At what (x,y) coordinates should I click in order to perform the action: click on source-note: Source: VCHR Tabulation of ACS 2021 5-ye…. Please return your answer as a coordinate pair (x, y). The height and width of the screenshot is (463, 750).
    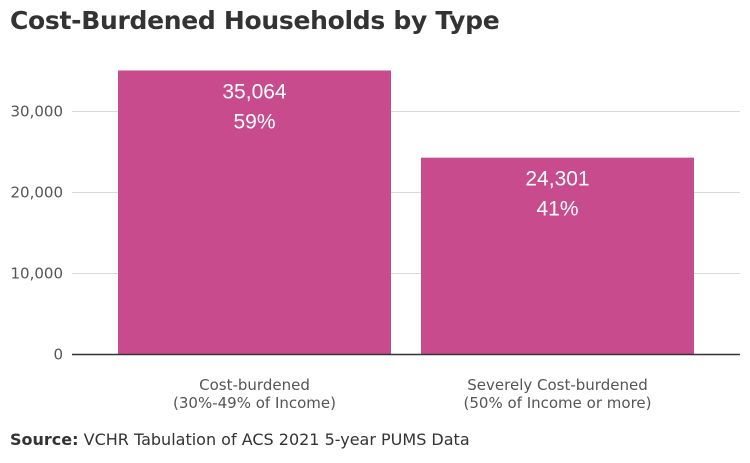
    Looking at the image, I should click on (240, 439).